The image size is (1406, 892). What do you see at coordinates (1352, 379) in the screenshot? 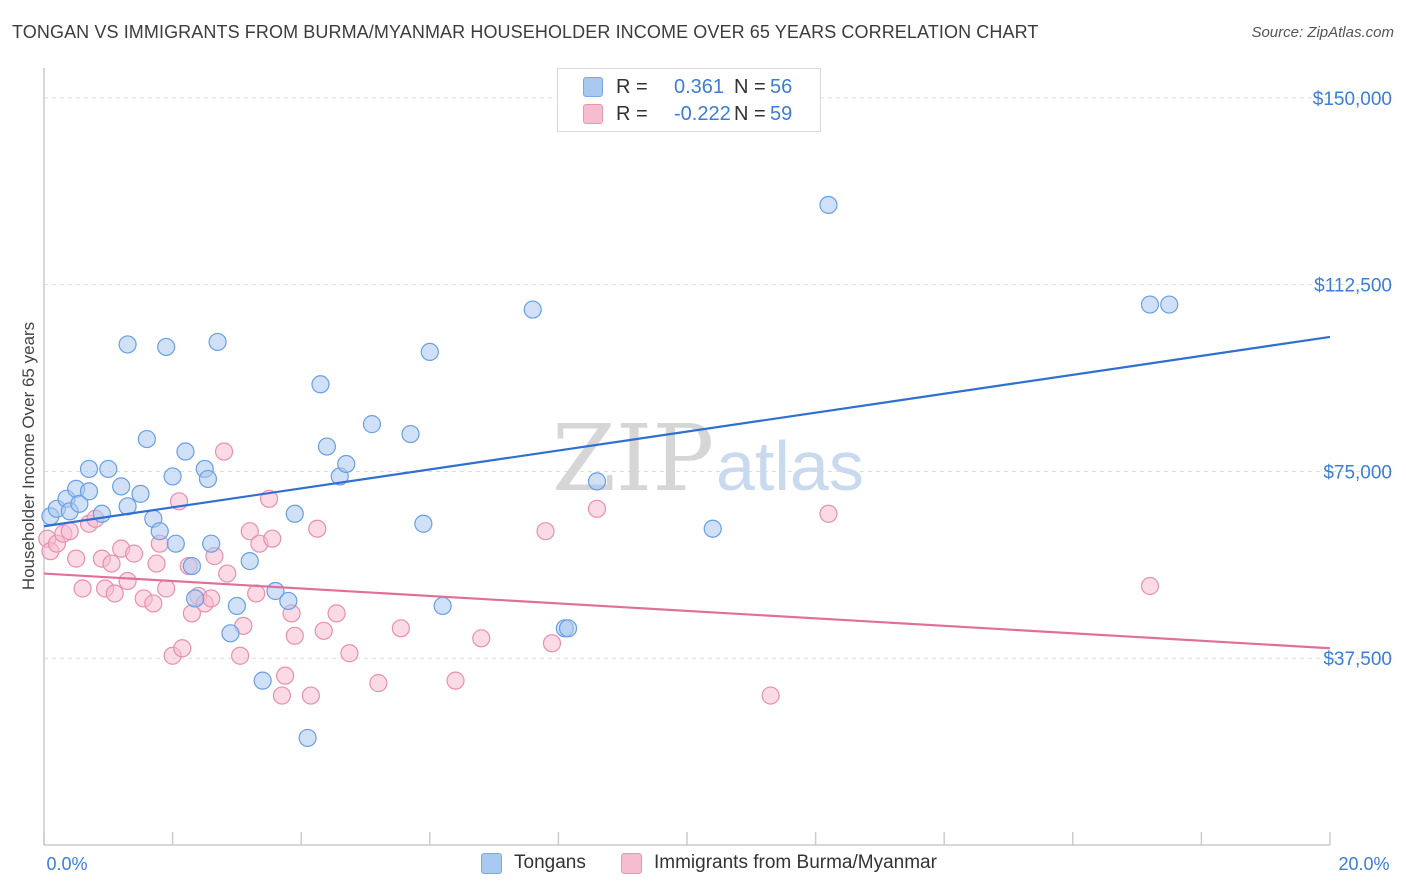
I see `y-tick-labels: $37,500 $75,000 $112,500 $150,000` at bounding box center [1352, 379].